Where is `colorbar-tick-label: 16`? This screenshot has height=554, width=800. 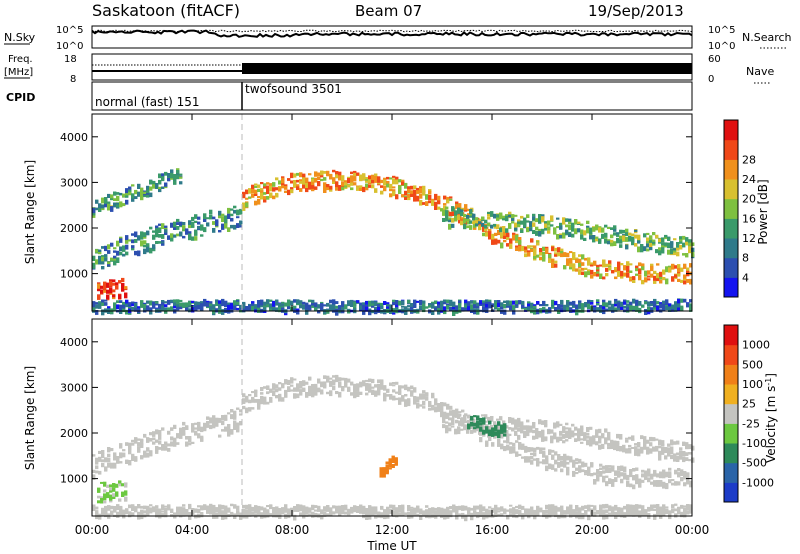
colorbar-tick-label: 16 is located at coordinates (749, 218).